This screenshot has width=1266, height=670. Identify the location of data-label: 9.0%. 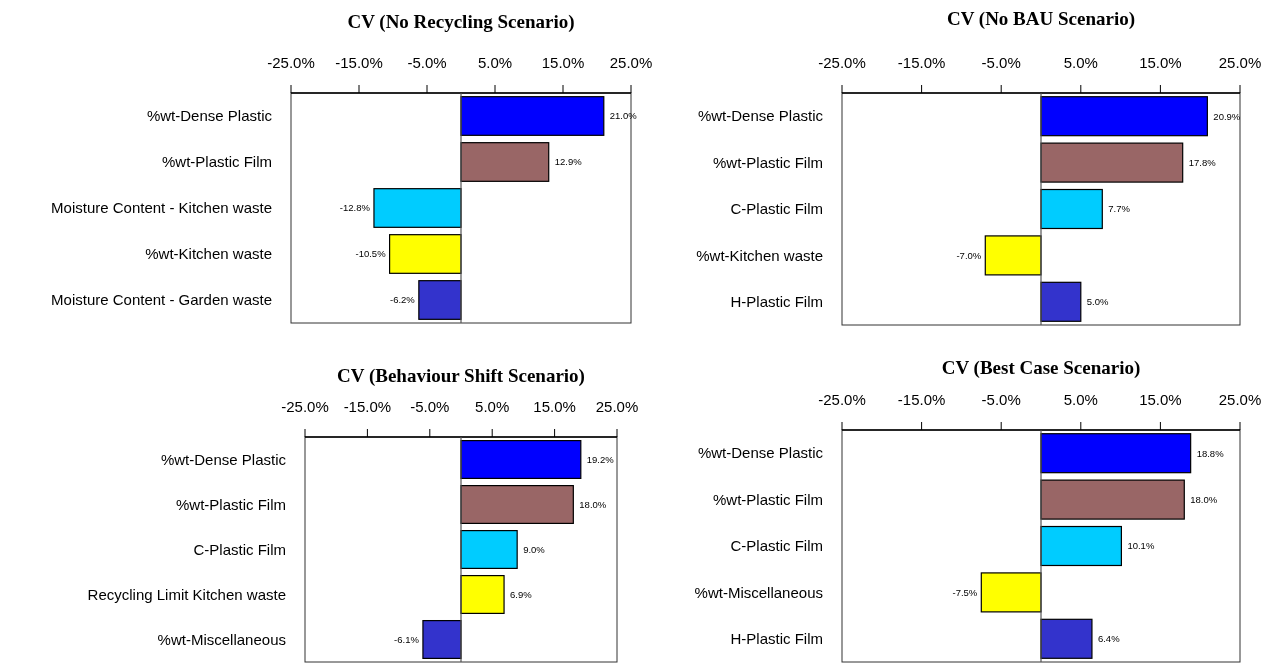
(534, 549).